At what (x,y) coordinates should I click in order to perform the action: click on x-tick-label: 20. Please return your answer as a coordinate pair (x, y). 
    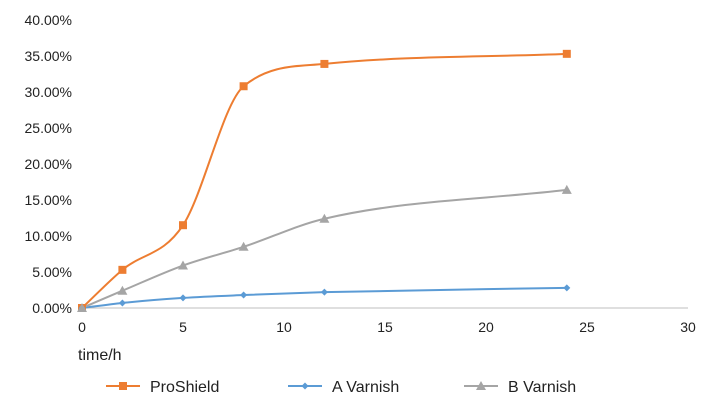
    Looking at the image, I should click on (486, 327).